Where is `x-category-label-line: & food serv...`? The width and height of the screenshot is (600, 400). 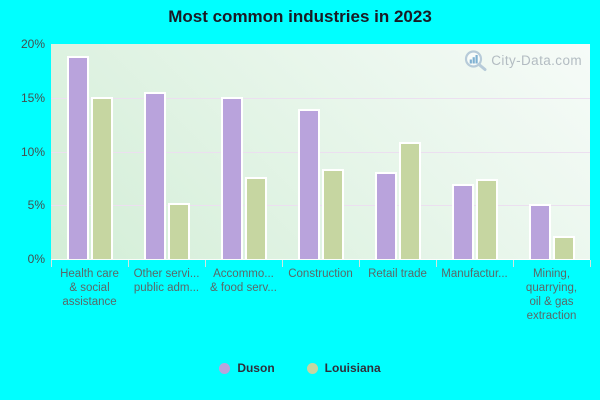
x-category-label-line: & food serv... is located at coordinates (243, 288).